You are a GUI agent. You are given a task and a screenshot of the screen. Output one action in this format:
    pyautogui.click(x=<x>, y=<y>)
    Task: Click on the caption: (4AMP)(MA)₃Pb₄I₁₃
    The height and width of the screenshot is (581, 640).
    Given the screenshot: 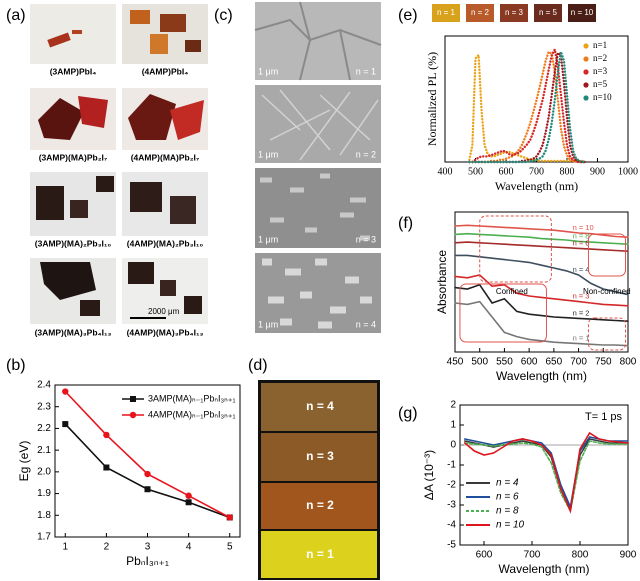 What is the action you would take?
    pyautogui.click(x=165, y=332)
    